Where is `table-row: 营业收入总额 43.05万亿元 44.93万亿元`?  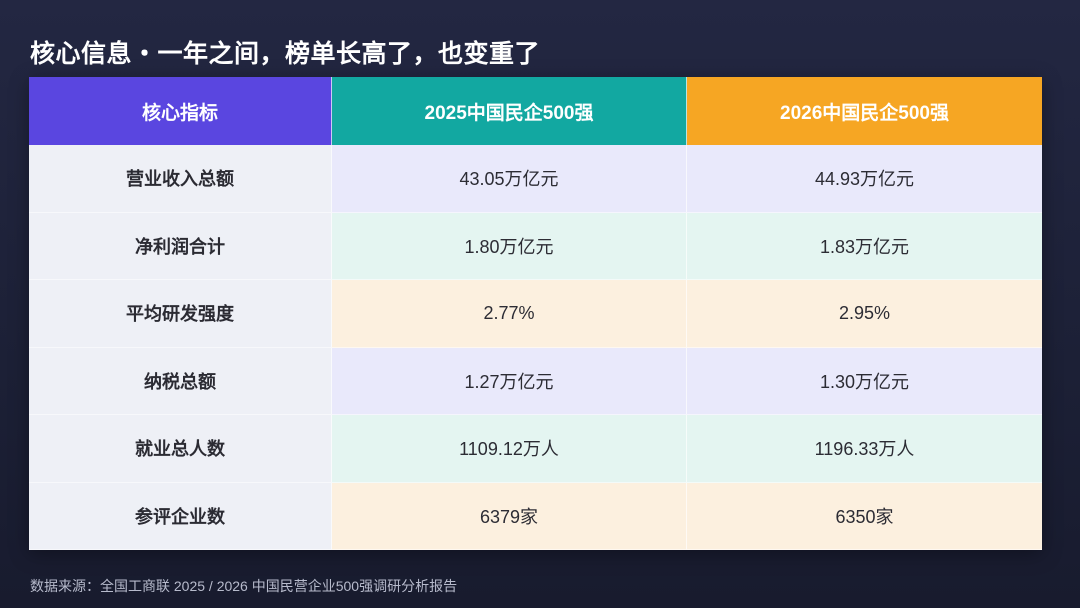
table-row: 营业收入总额 43.05万亿元 44.93万亿元 is located at coordinates (535, 179).